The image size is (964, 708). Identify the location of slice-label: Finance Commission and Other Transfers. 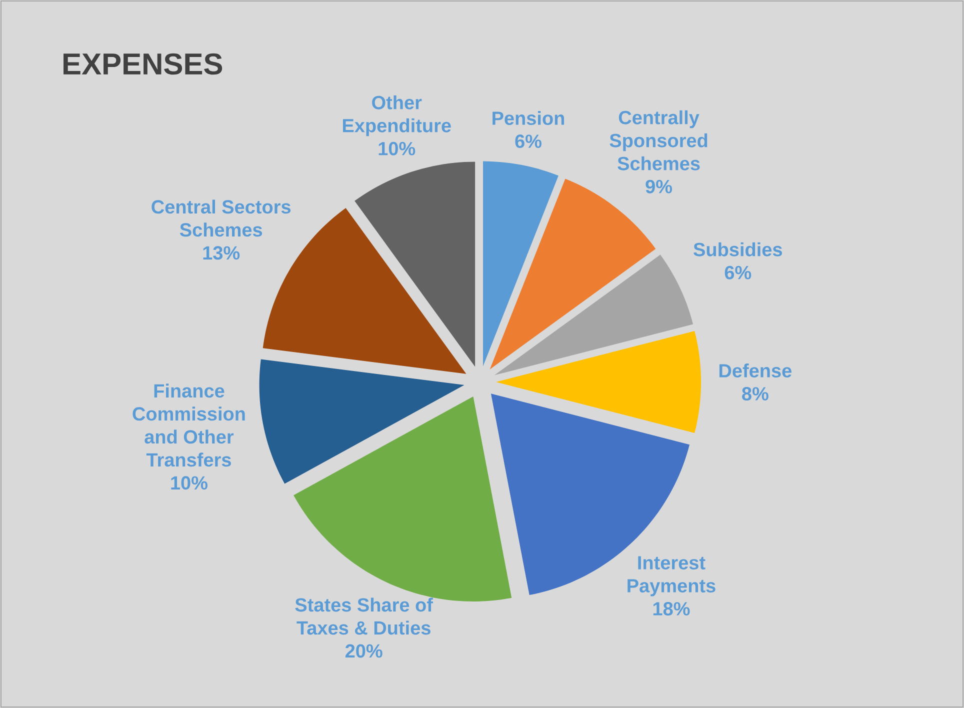
(188, 425).